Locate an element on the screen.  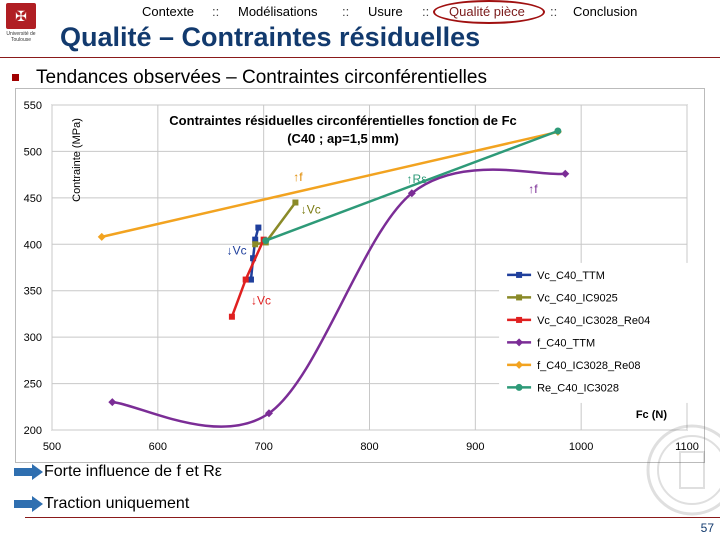
nav-item-usure: Usure is located at coordinates (385, 11).